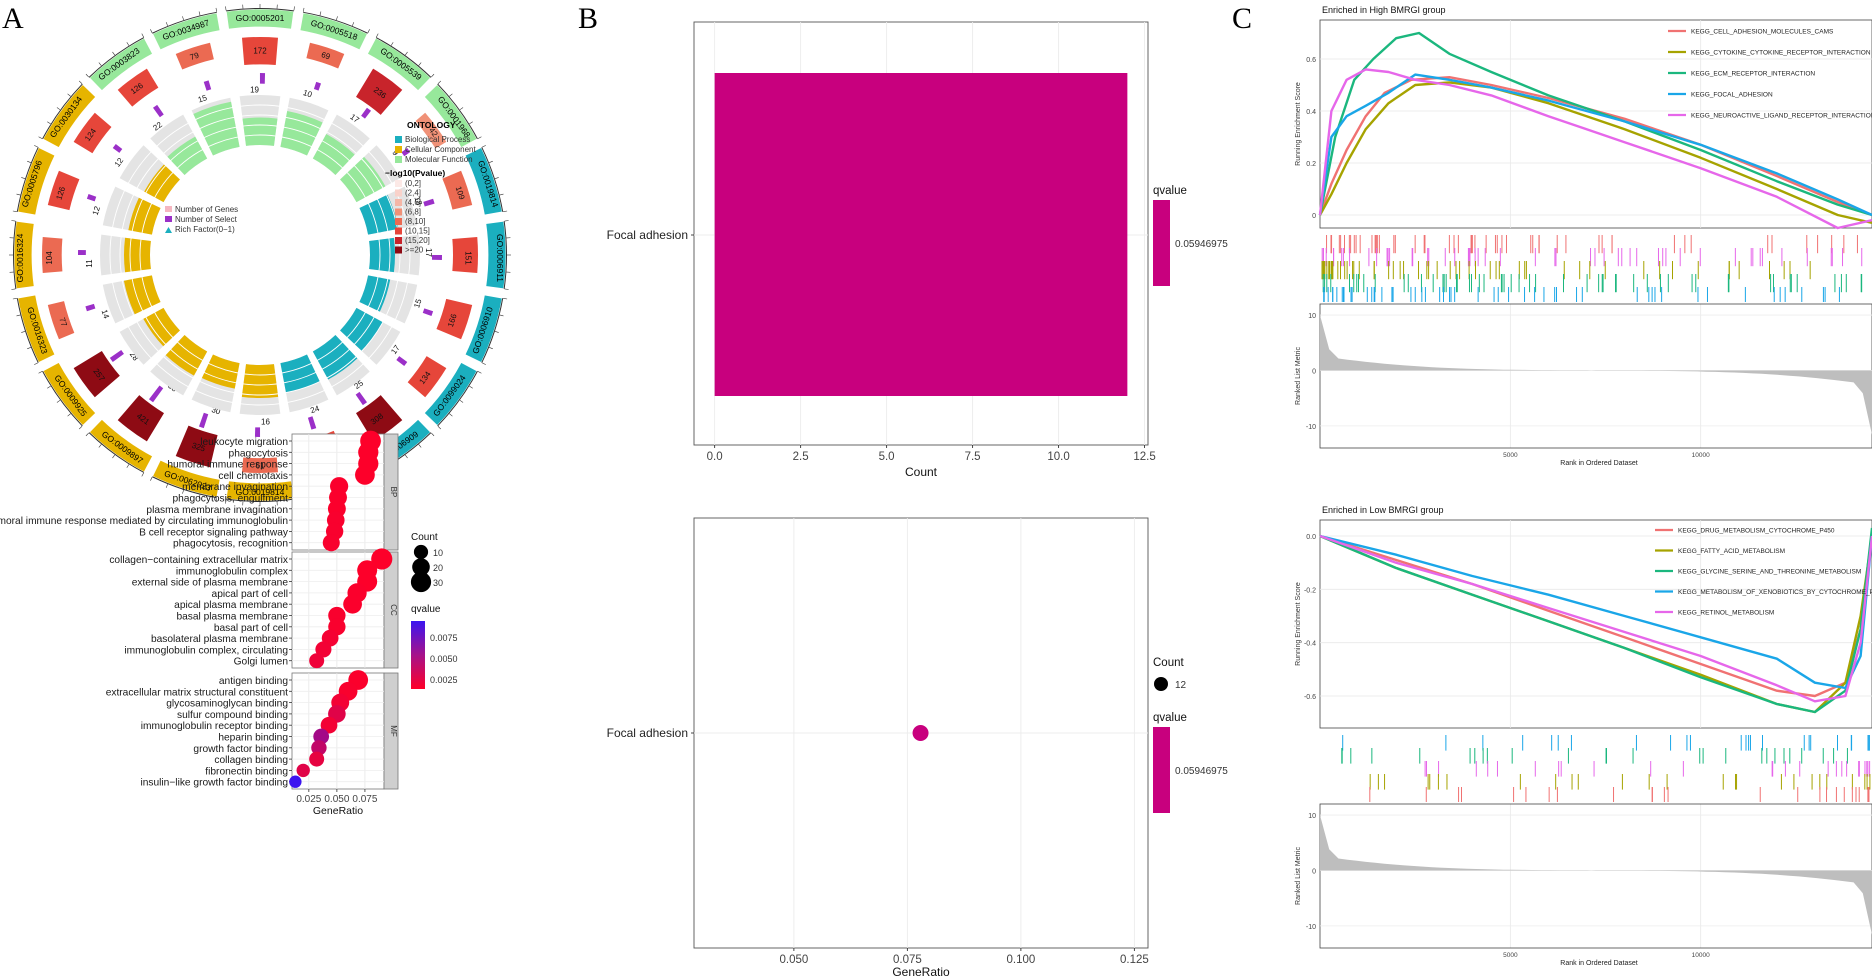 The width and height of the screenshot is (1872, 976). What do you see at coordinates (1311, 537) in the screenshot?
I see `y-tick-label: 0.0` at bounding box center [1311, 537].